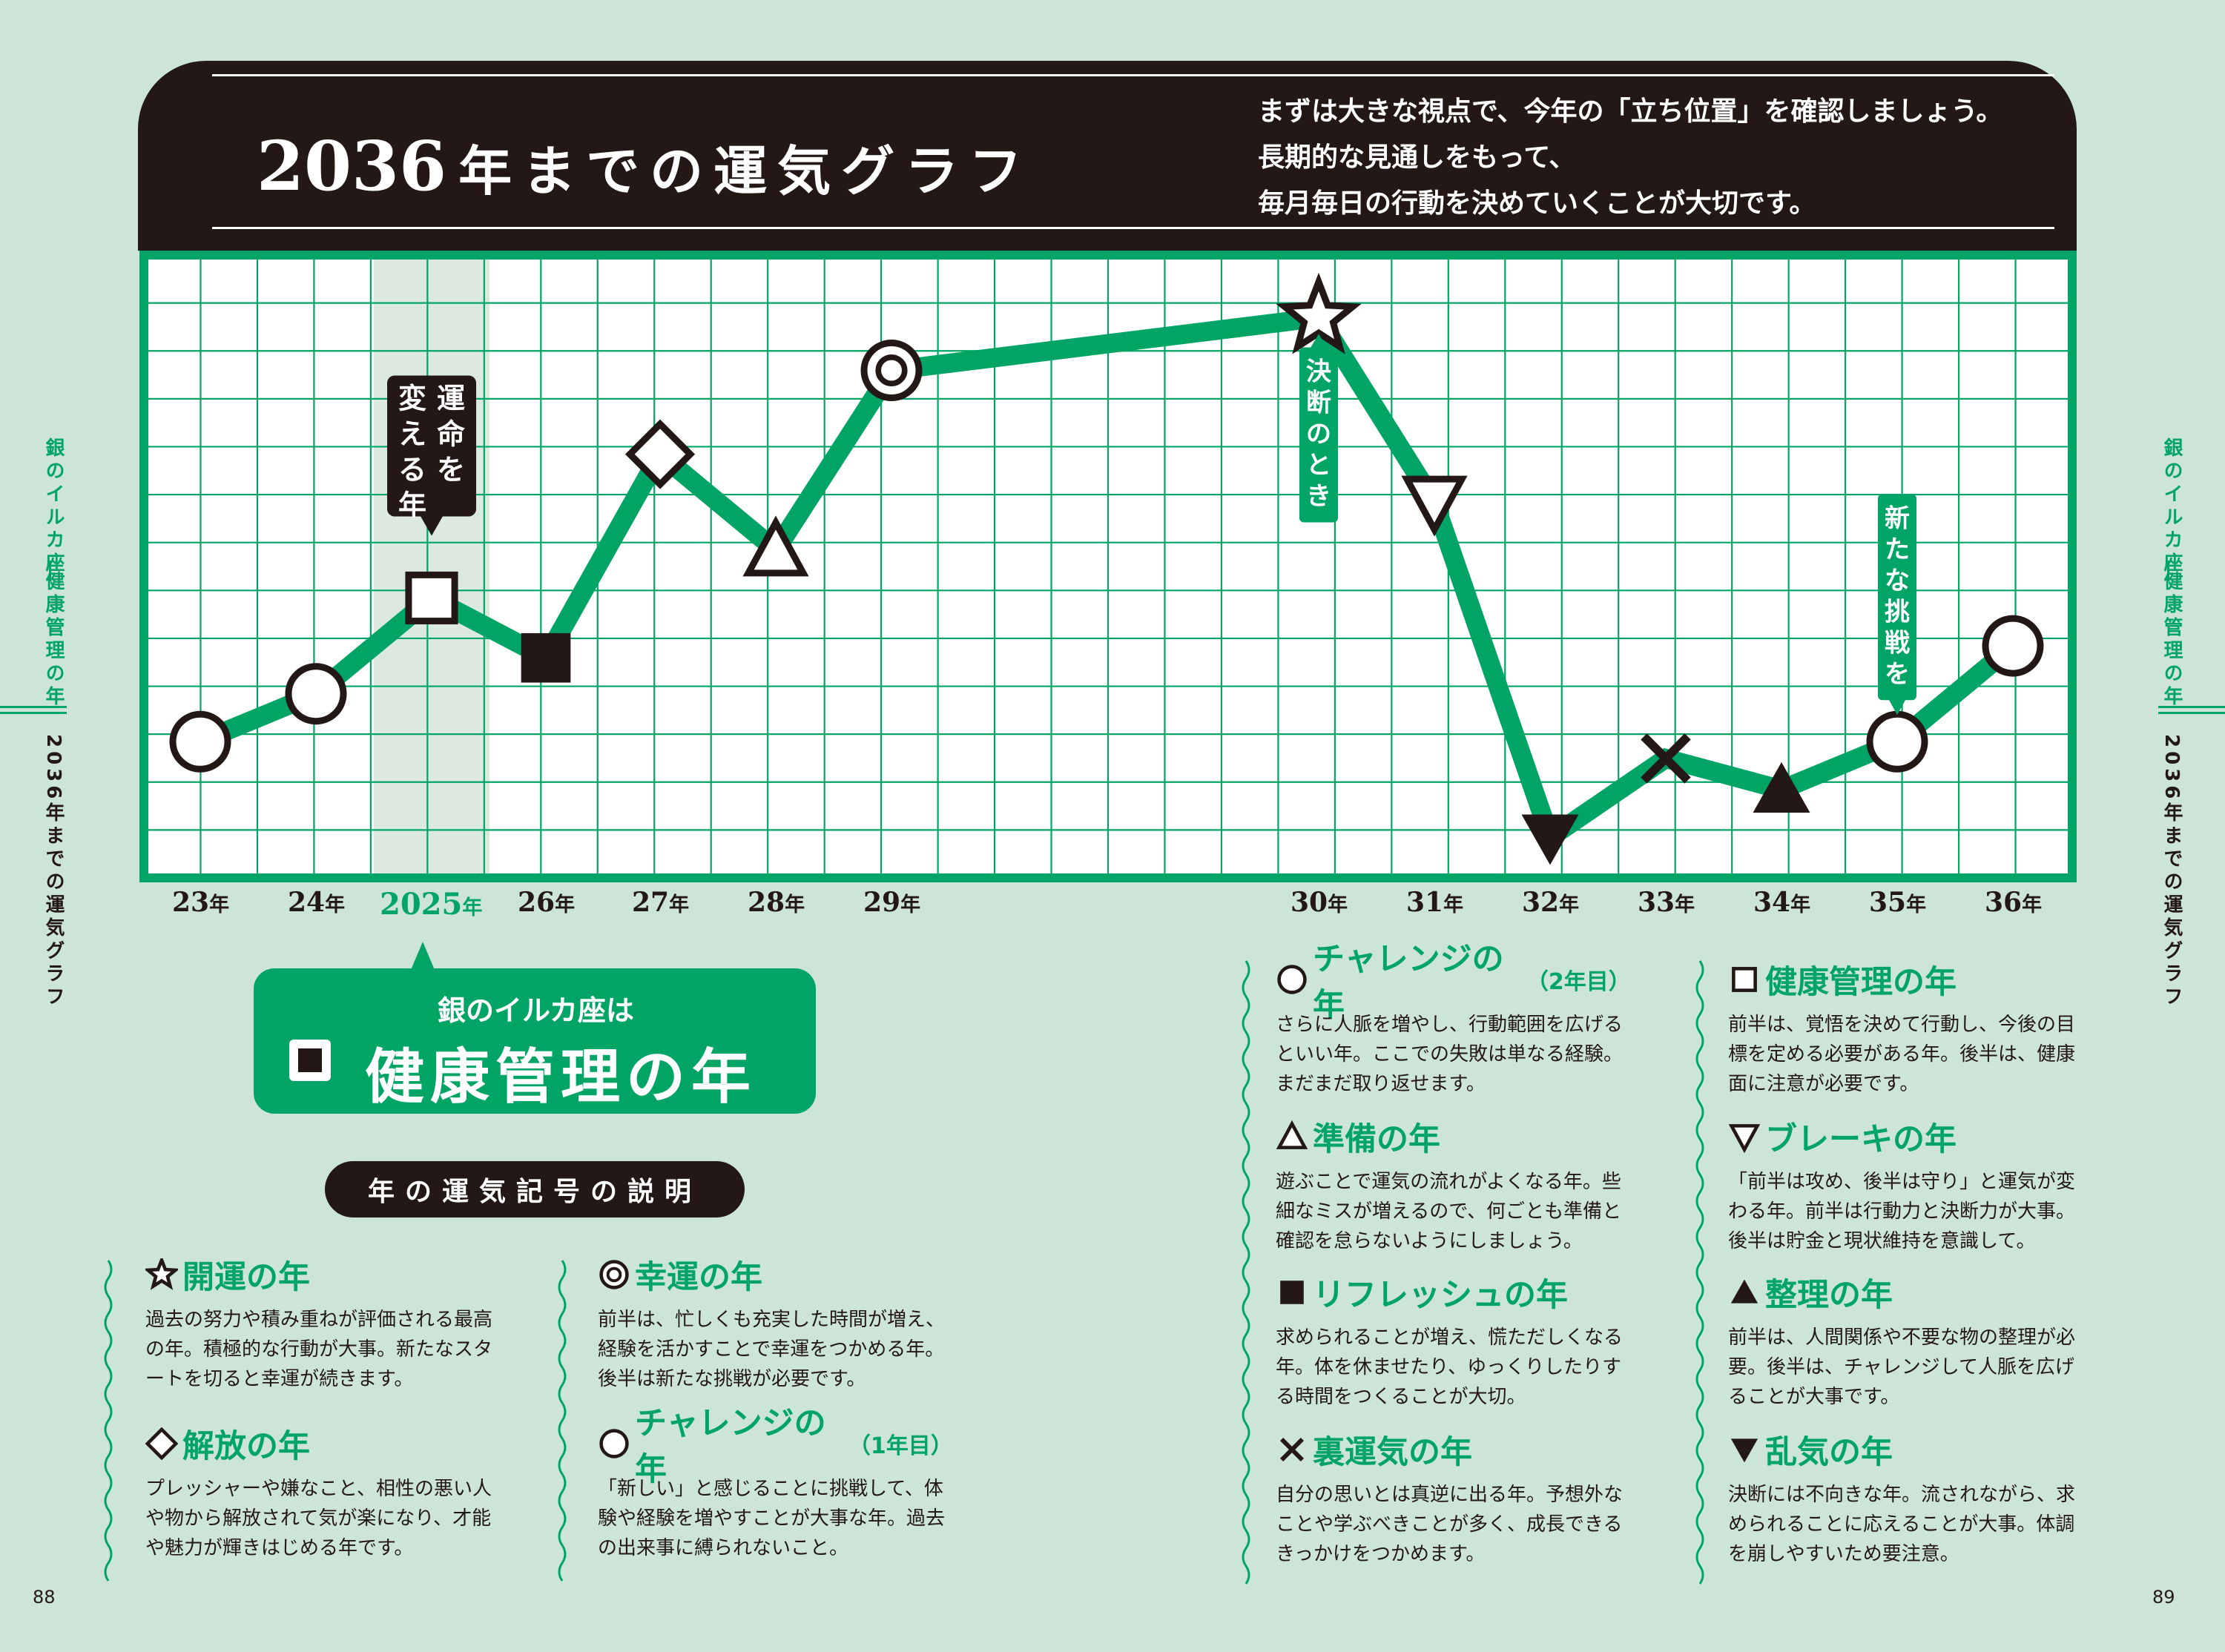 The height and width of the screenshot is (1652, 2225). What do you see at coordinates (2014, 903) in the screenshot?
I see `x-tick-label: 36年` at bounding box center [2014, 903].